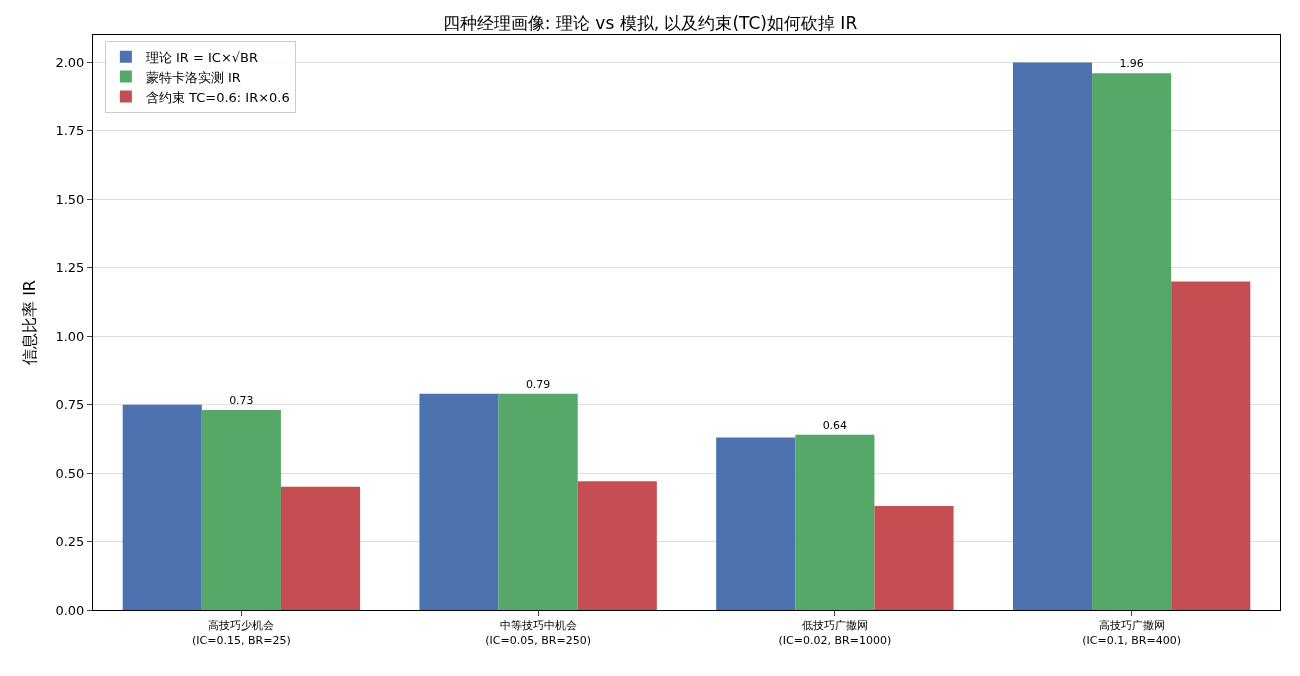 This screenshot has height=676, width=1300. What do you see at coordinates (70, 405) in the screenshot?
I see `y-tick-label: 0.75` at bounding box center [70, 405].